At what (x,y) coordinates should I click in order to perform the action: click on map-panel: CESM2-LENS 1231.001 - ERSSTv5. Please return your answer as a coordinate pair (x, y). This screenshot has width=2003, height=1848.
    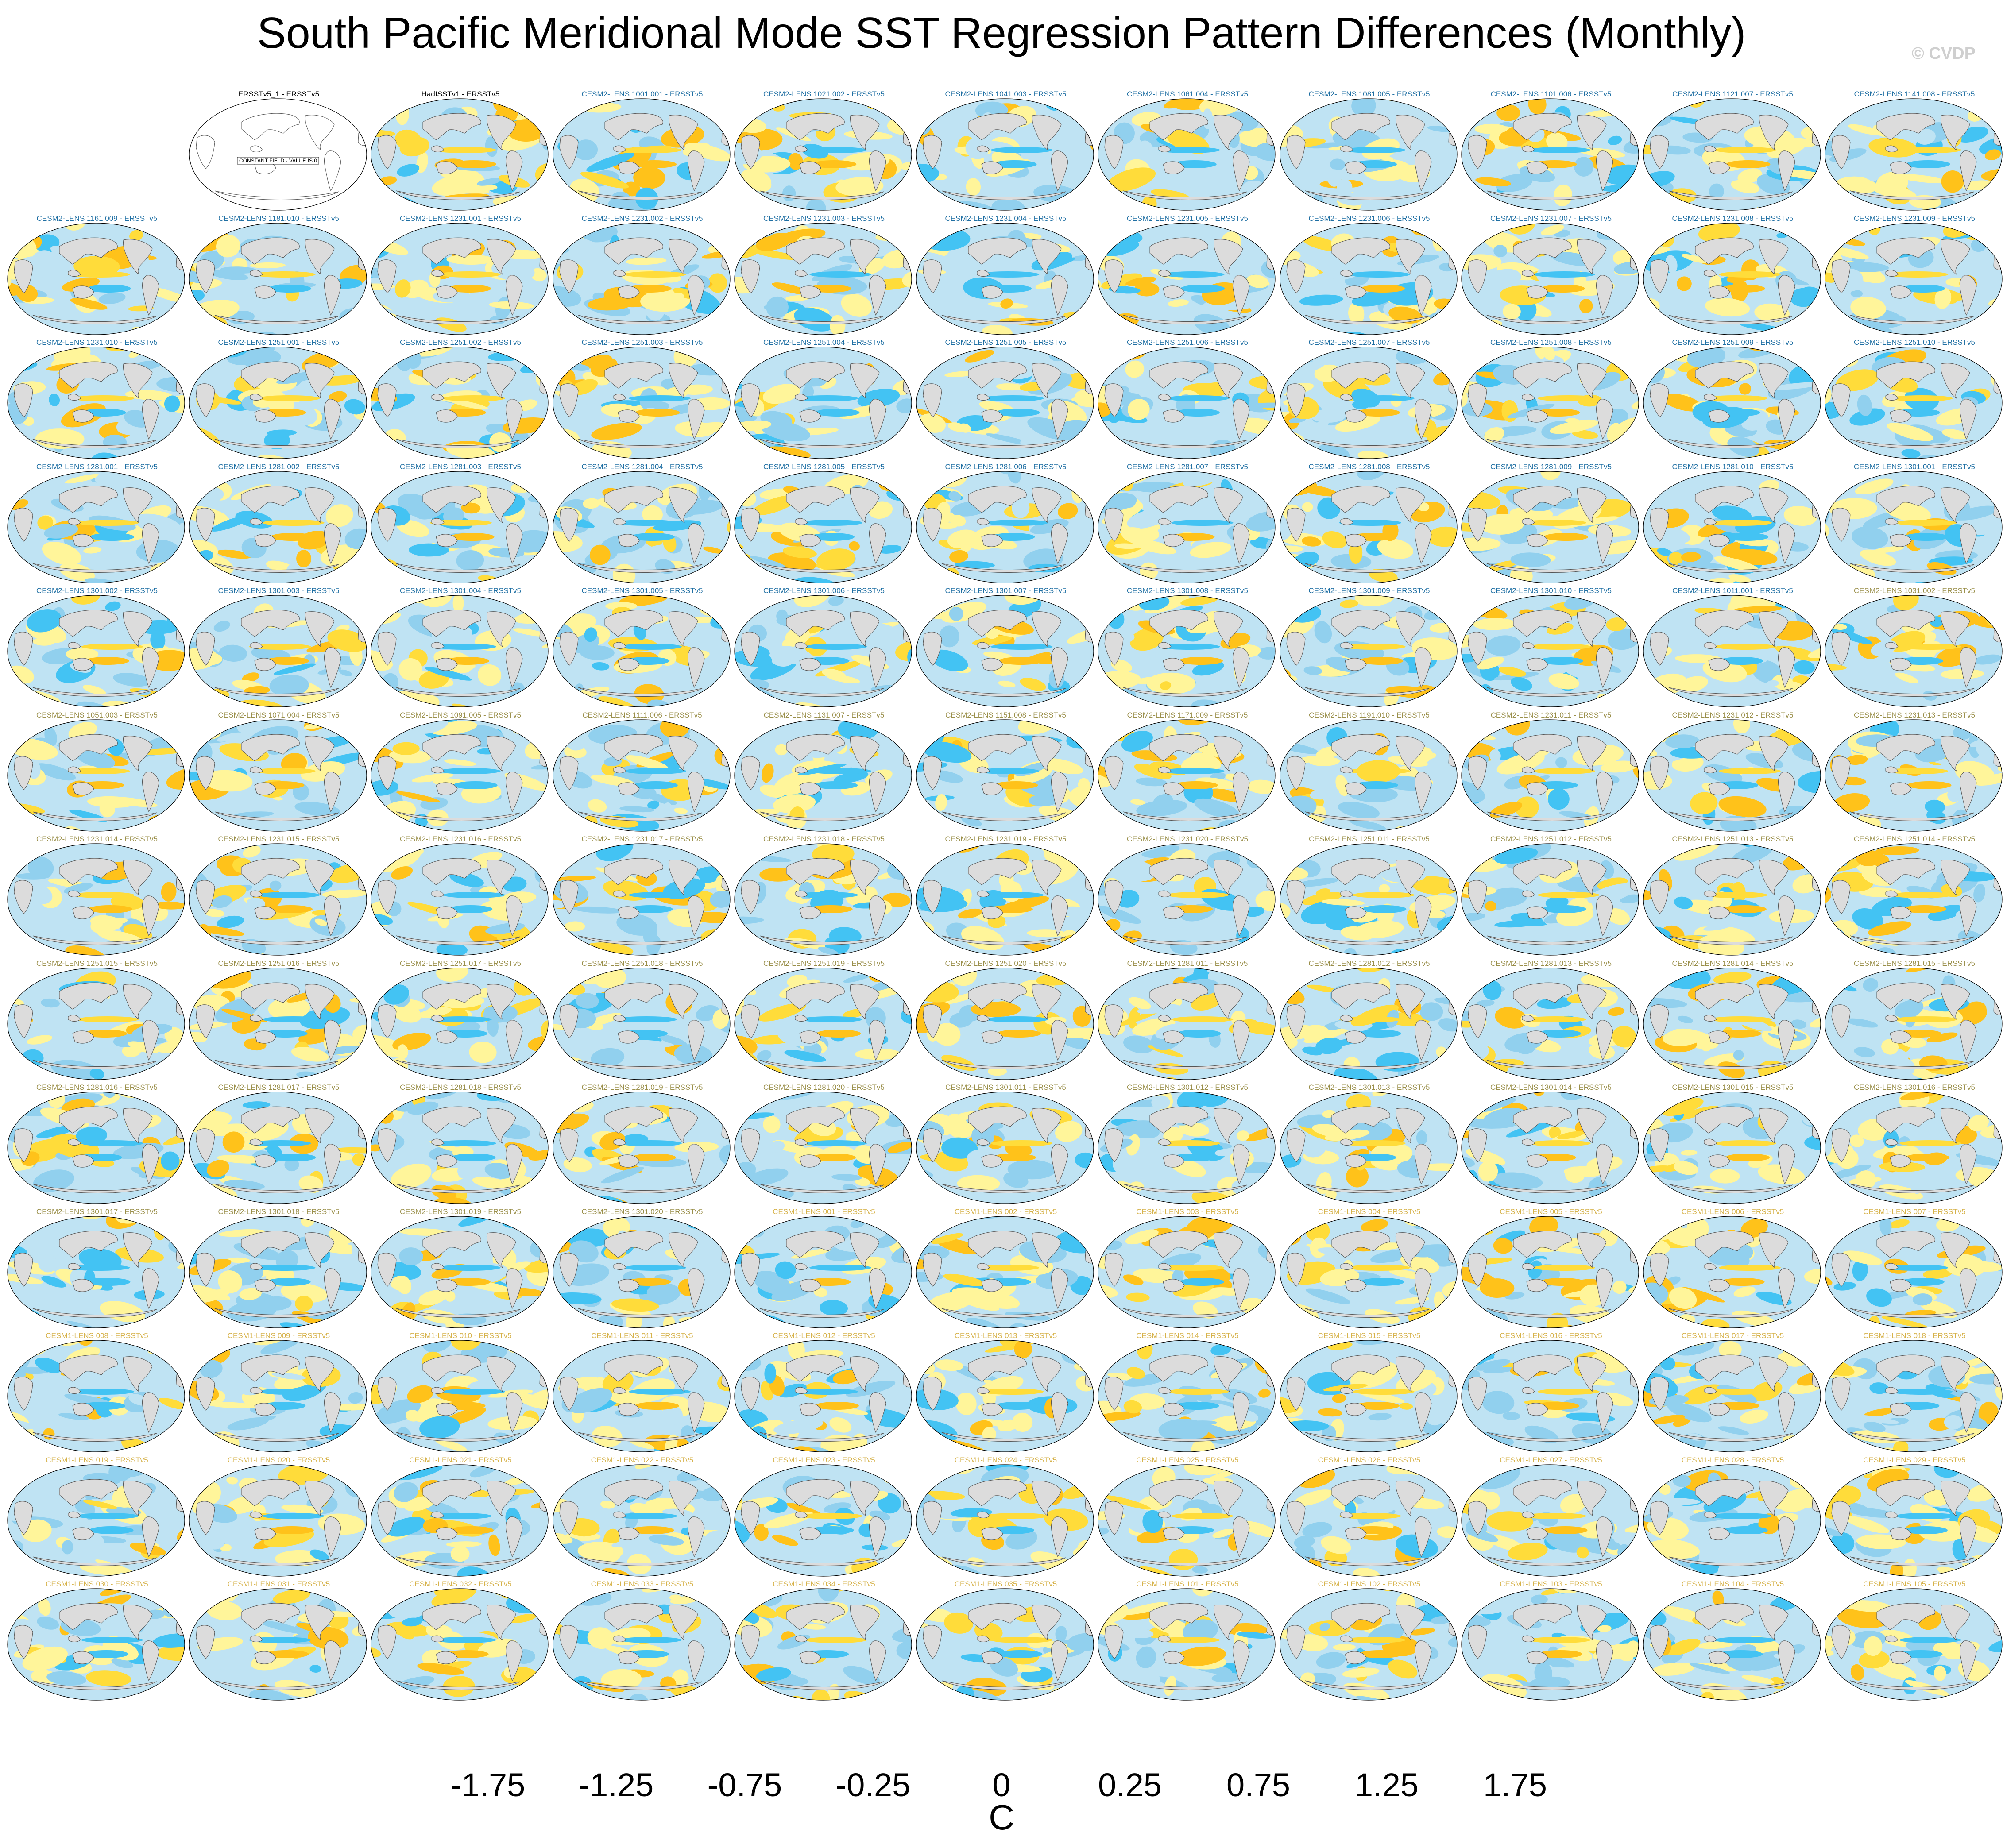
    Looking at the image, I should click on (460, 276).